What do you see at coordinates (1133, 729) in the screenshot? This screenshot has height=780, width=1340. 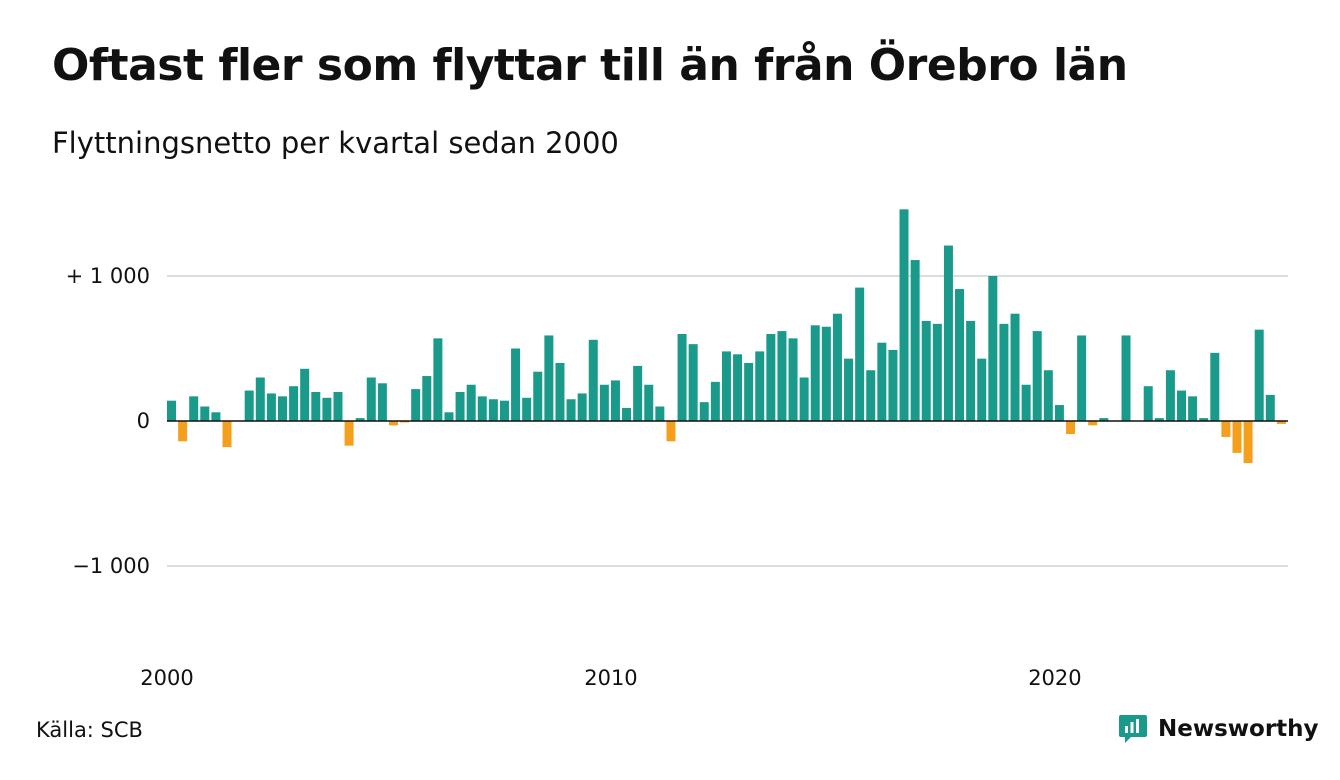 I see `newsworthy-icon` at bounding box center [1133, 729].